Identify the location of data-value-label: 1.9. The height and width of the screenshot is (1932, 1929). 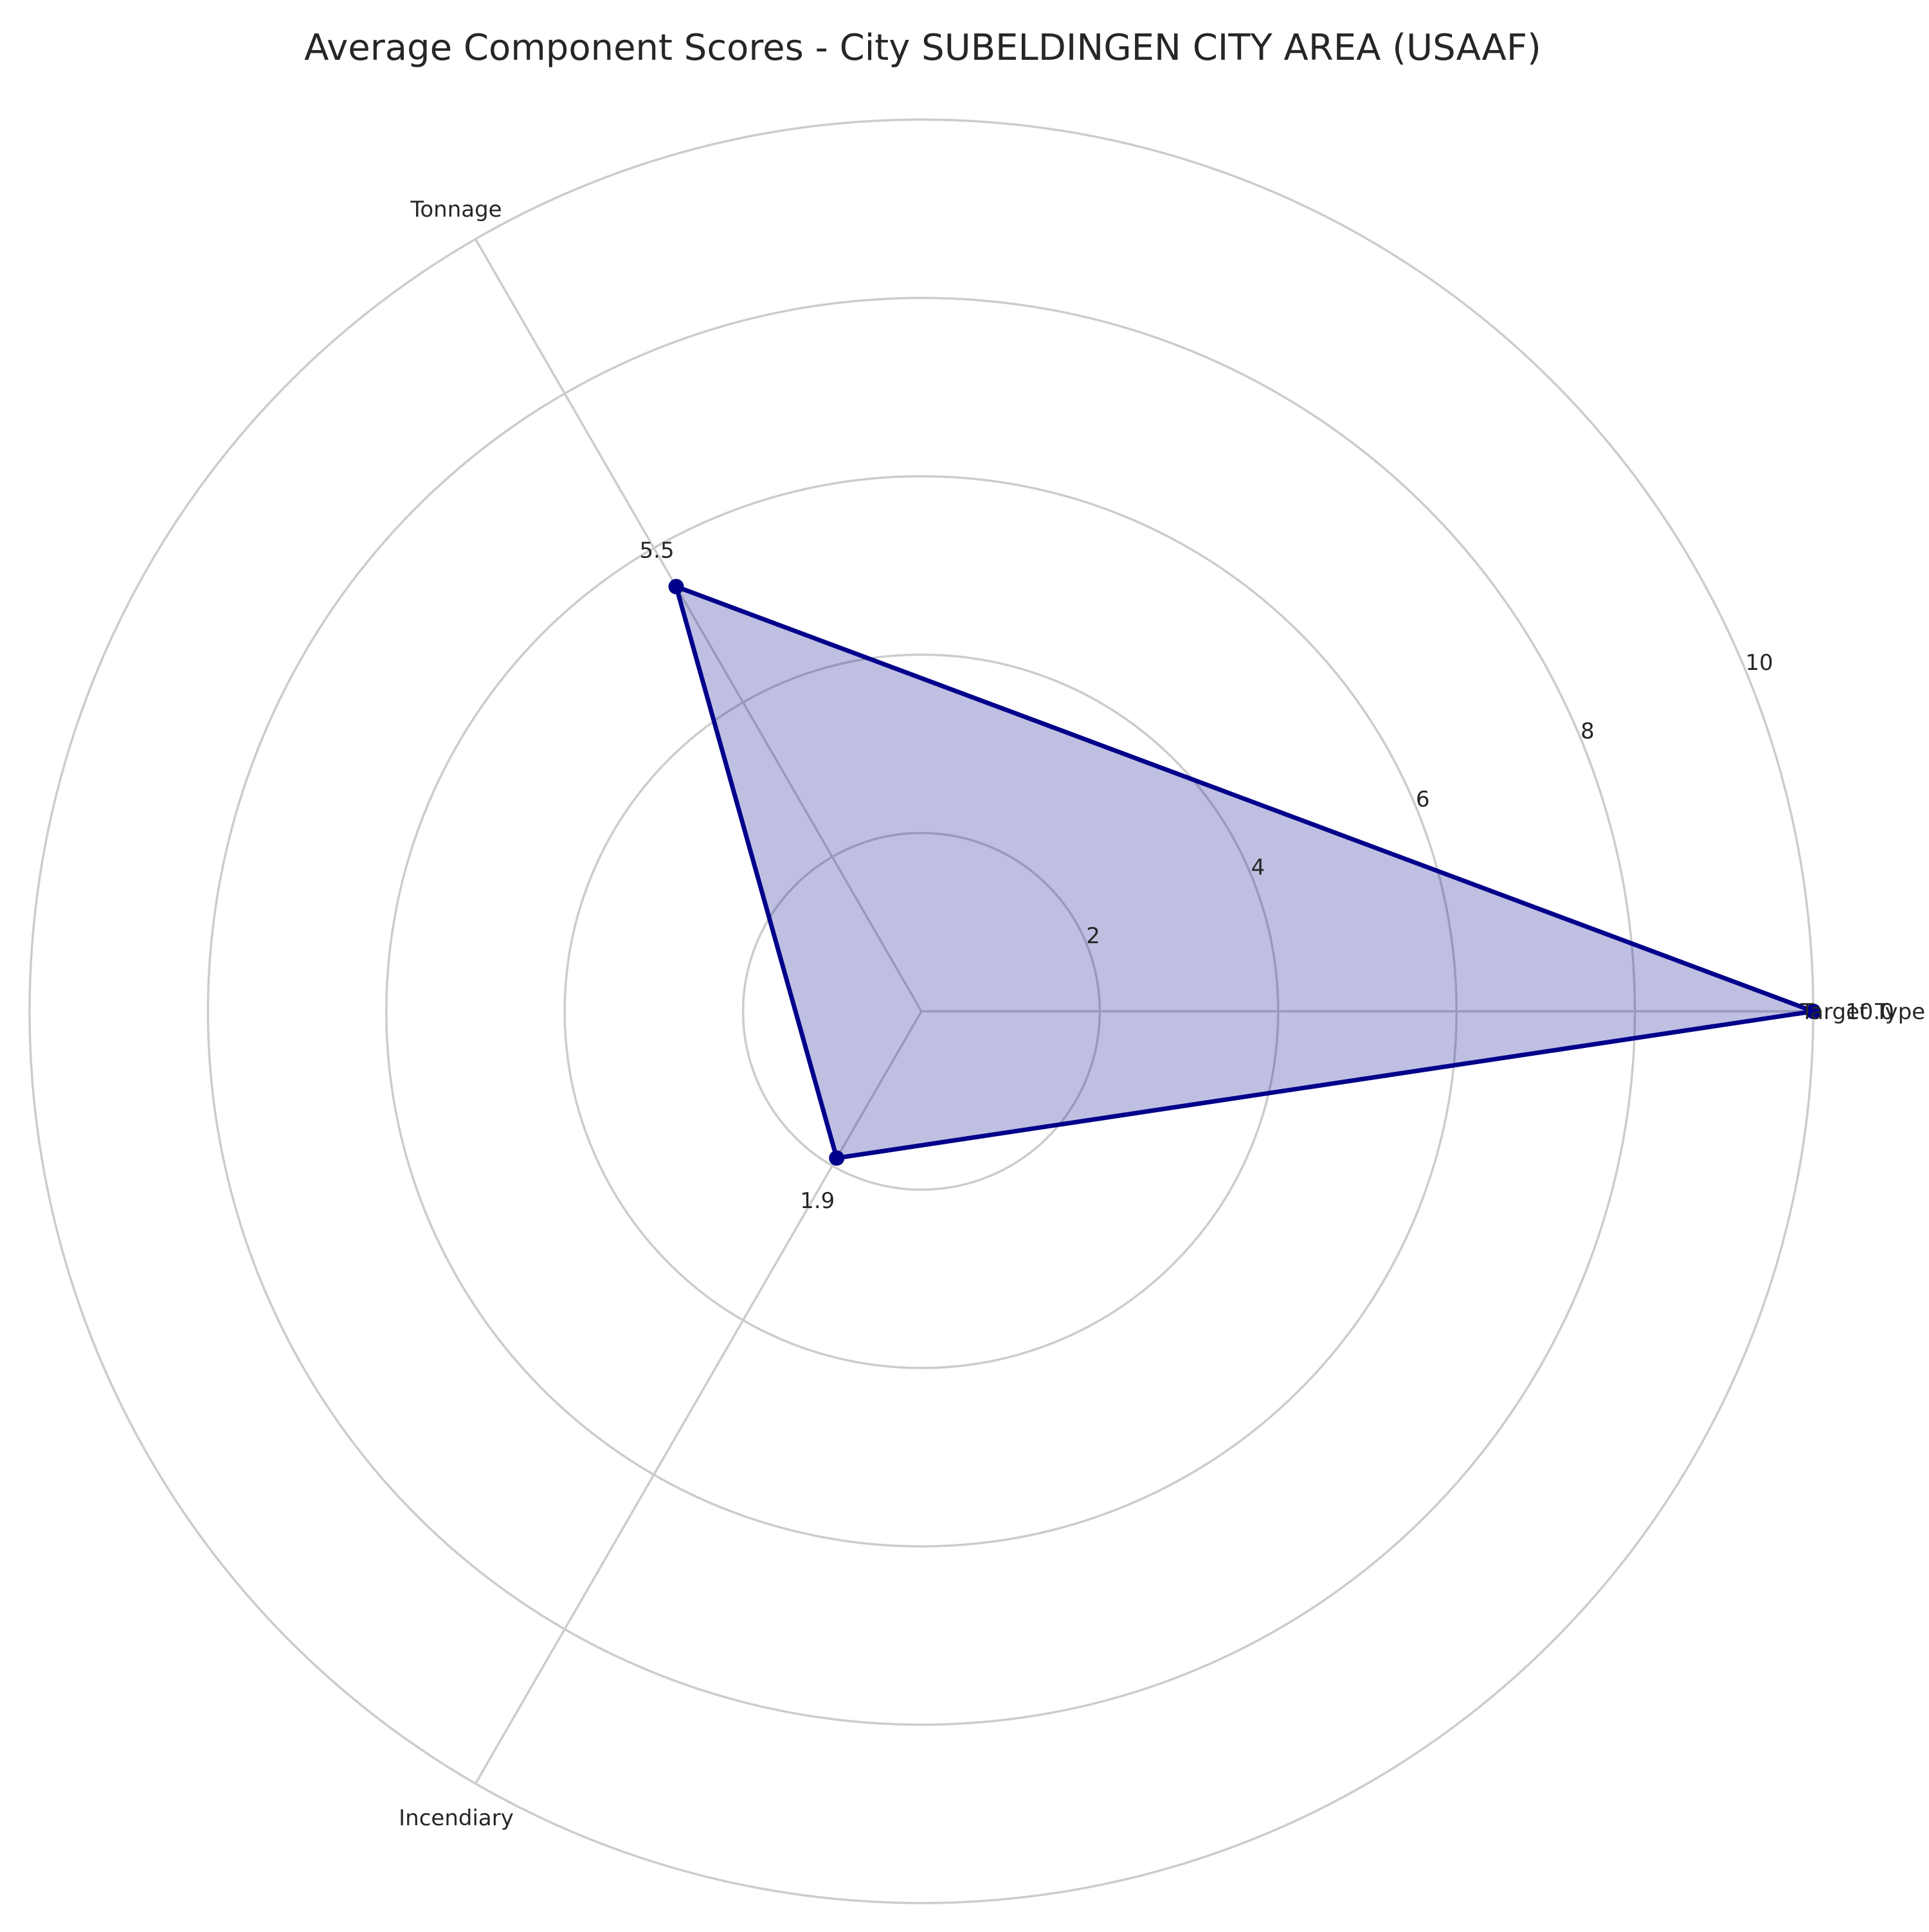
(817, 1201).